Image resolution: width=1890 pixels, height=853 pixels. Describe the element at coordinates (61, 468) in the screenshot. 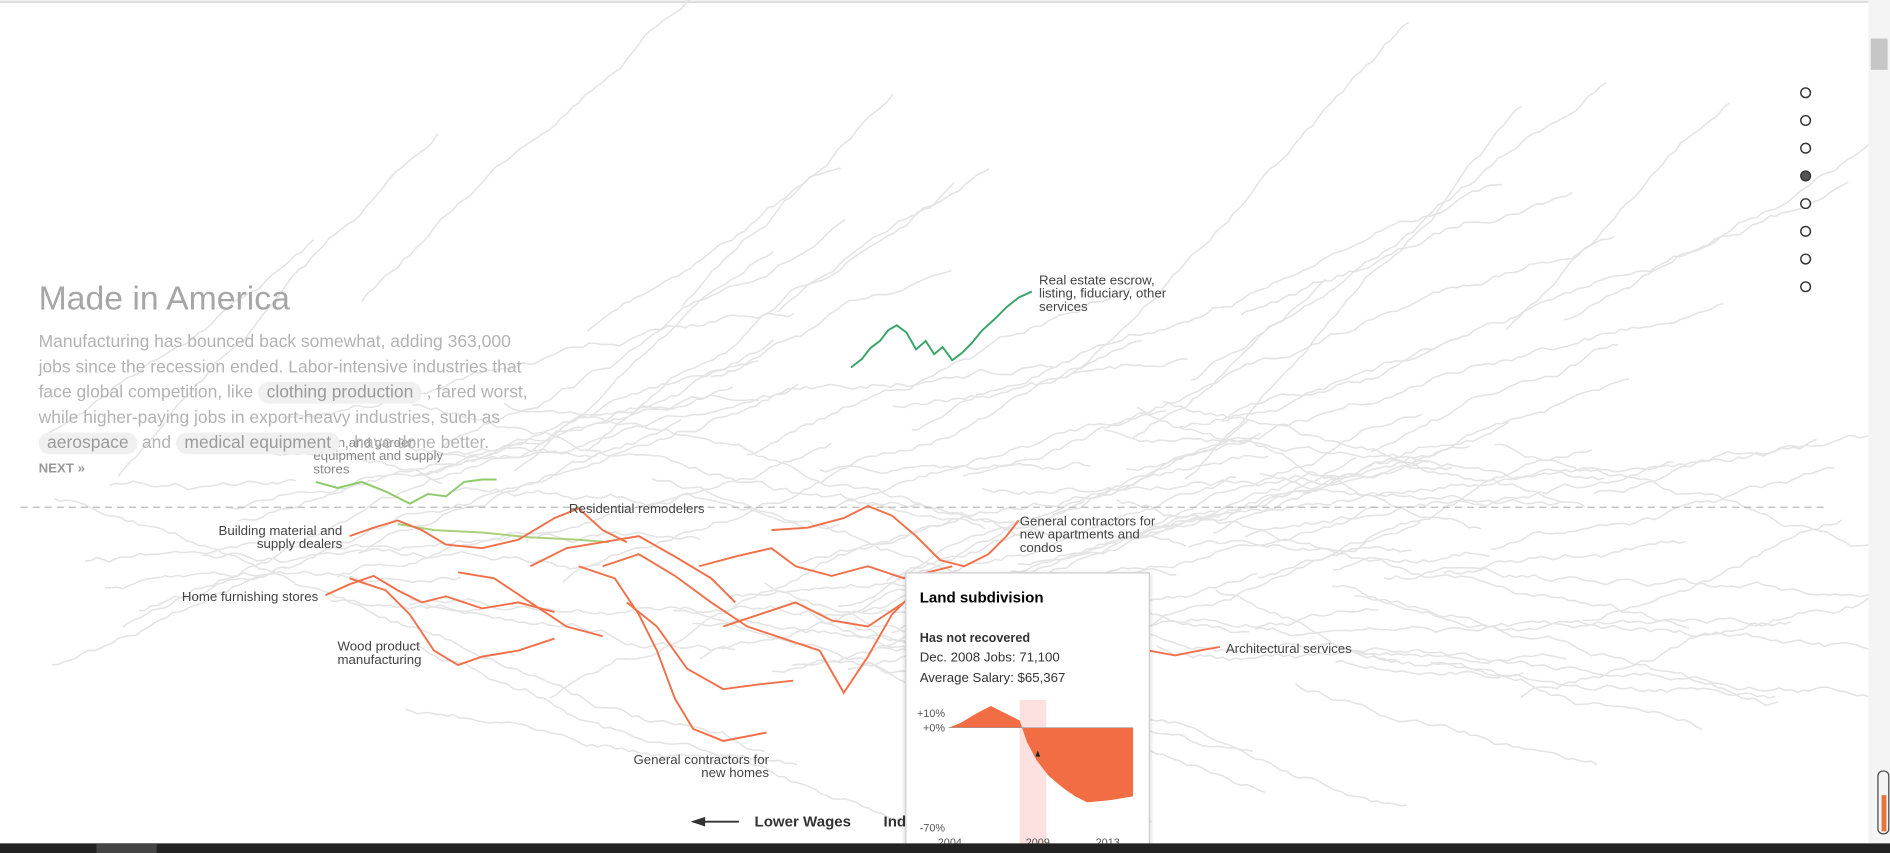

I see `next-button: NEXT »` at that location.